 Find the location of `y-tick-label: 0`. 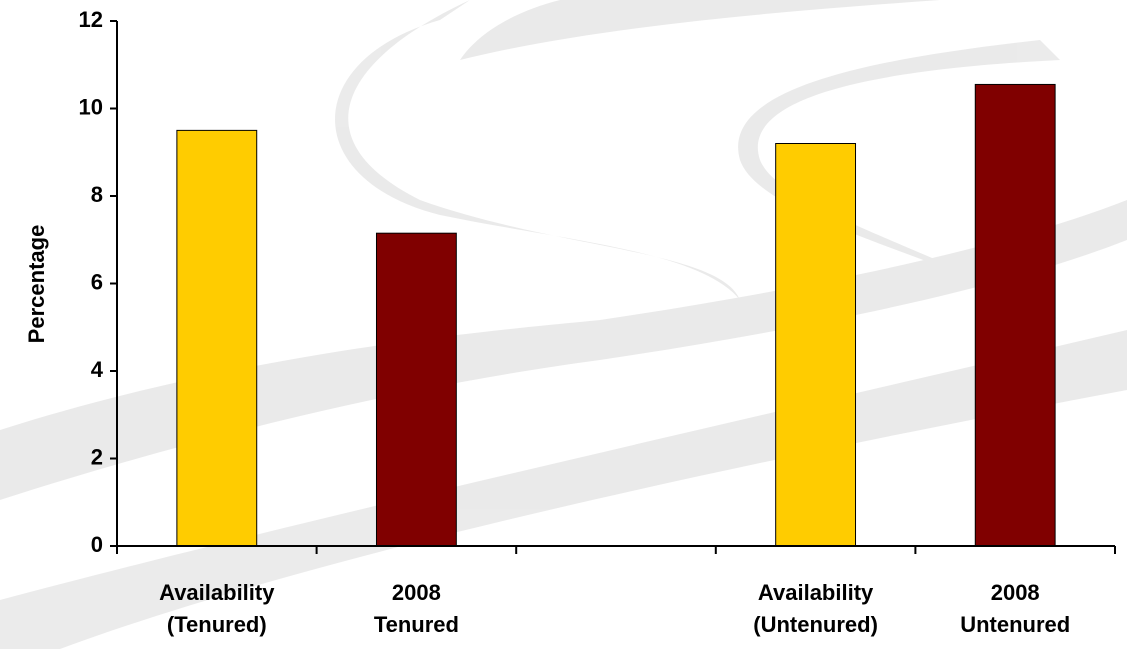

y-tick-label: 0 is located at coordinates (97, 544).